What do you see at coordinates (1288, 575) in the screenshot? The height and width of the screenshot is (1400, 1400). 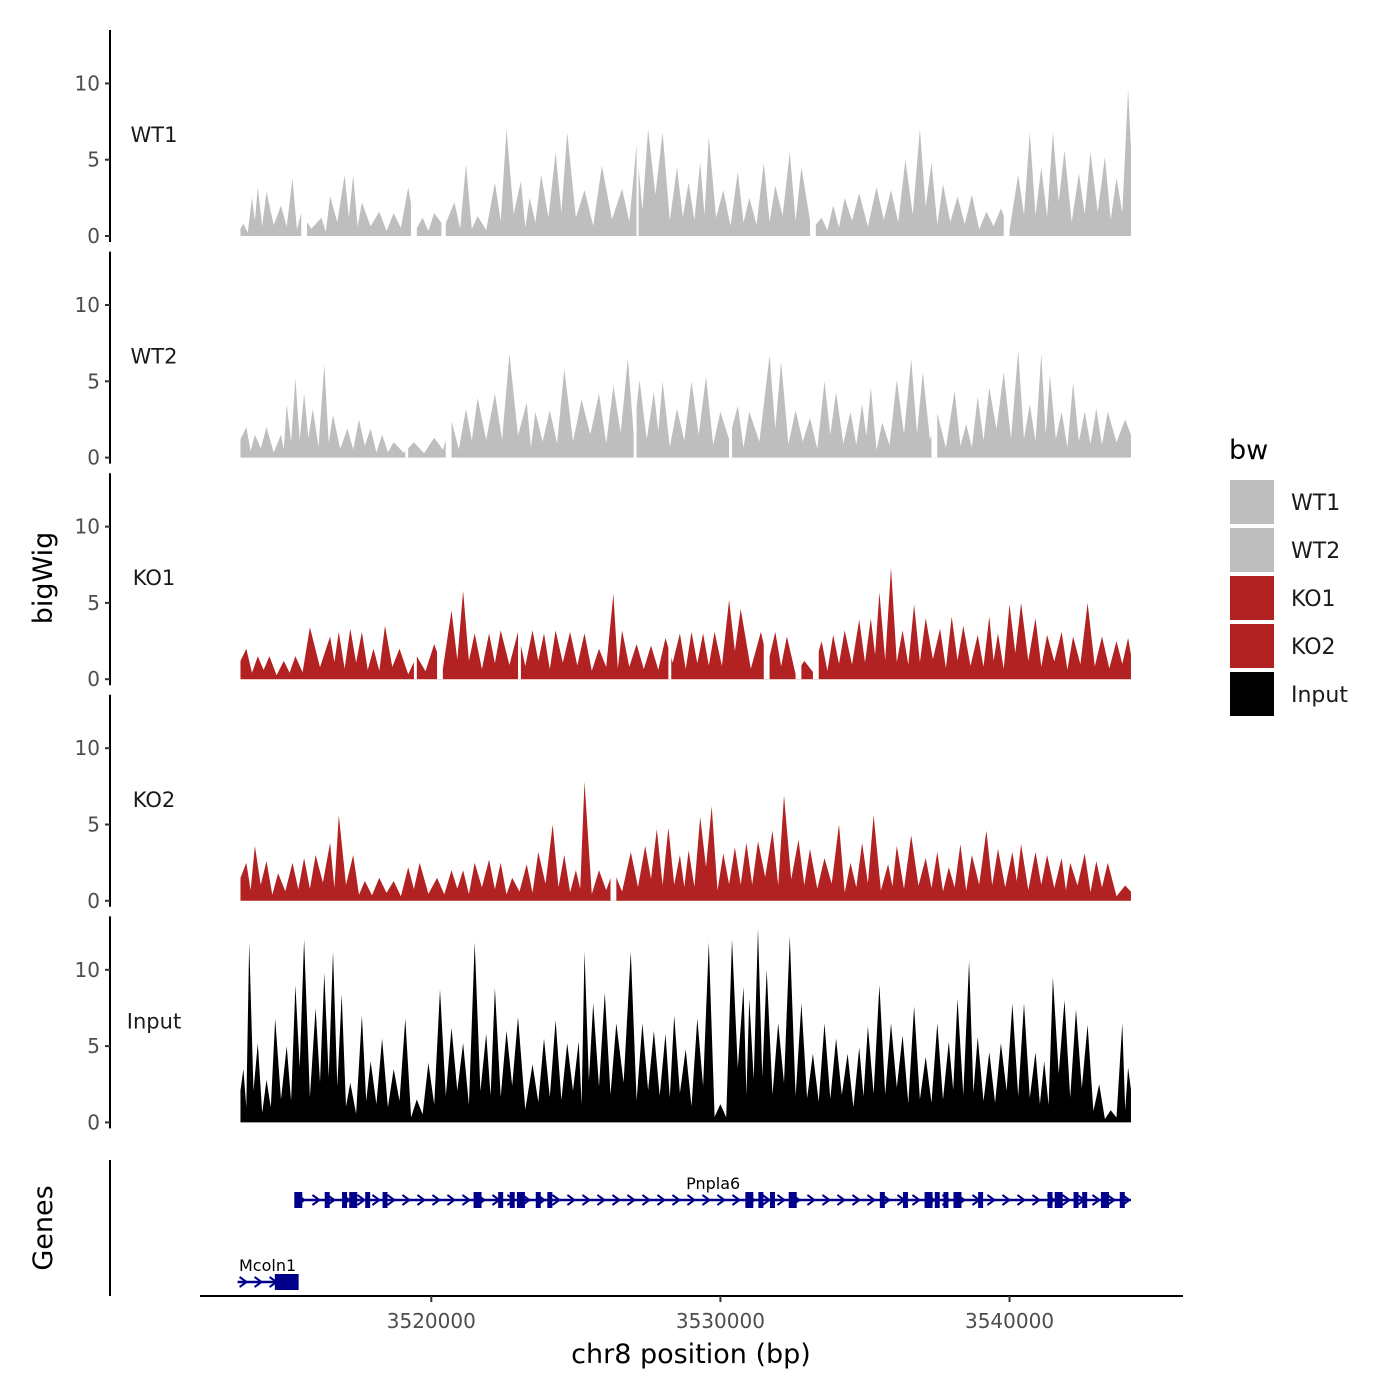 I see `legend: bw WT1 WT2 KO1 KO2 Input` at bounding box center [1288, 575].